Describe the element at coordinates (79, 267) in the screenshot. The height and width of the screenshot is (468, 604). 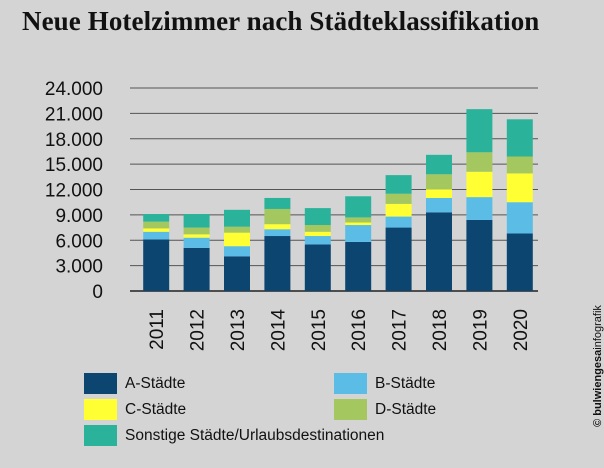
I see `y-tick-label: 3.000` at that location.